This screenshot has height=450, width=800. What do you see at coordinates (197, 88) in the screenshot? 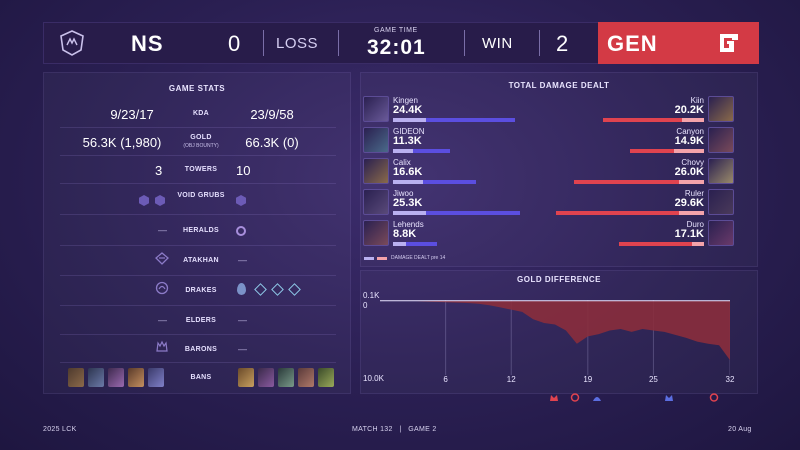
I see `game-stats-title: GAME STATS` at bounding box center [197, 88].